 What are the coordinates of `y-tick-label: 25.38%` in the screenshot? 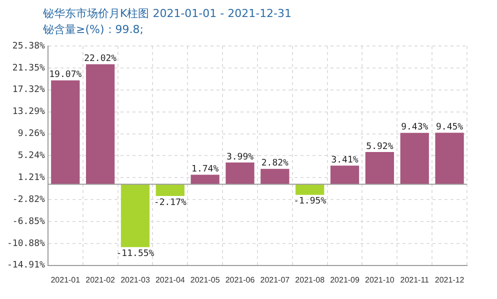 It's located at (29, 46).